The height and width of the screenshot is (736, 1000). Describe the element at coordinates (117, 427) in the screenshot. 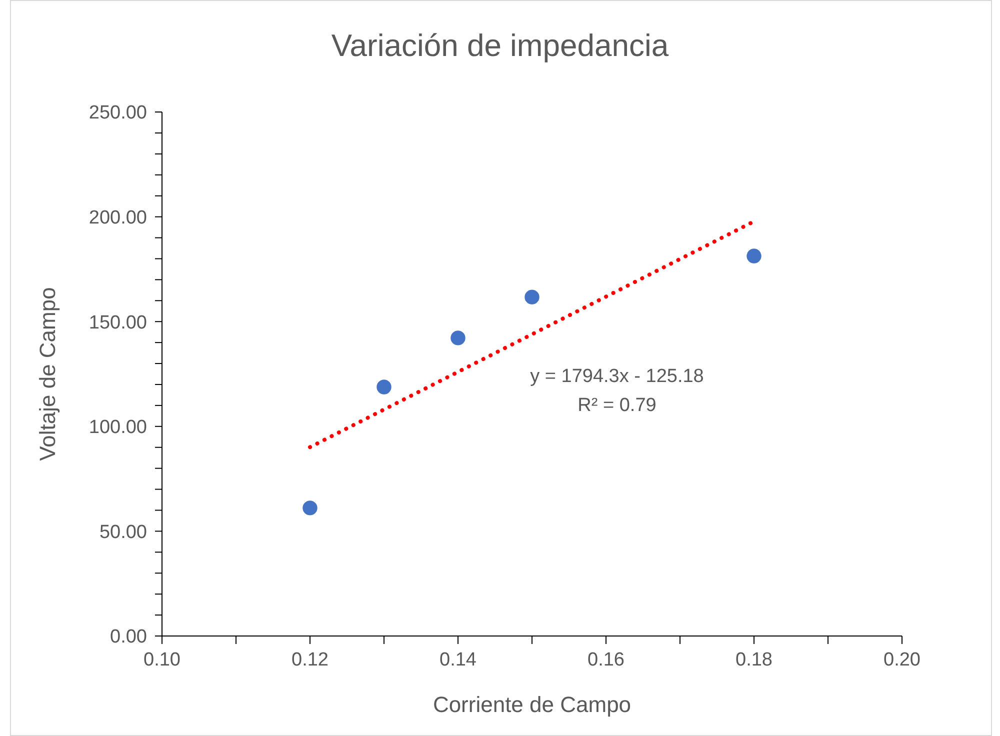

I see `y-tick-label: 100.00` at that location.